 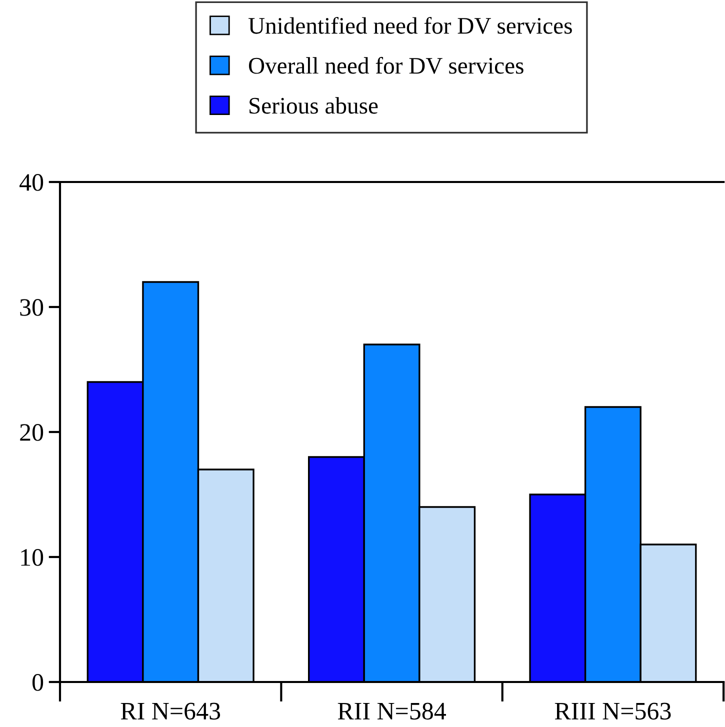 I want to click on y-tick-label: 10, so click(x=32, y=557).